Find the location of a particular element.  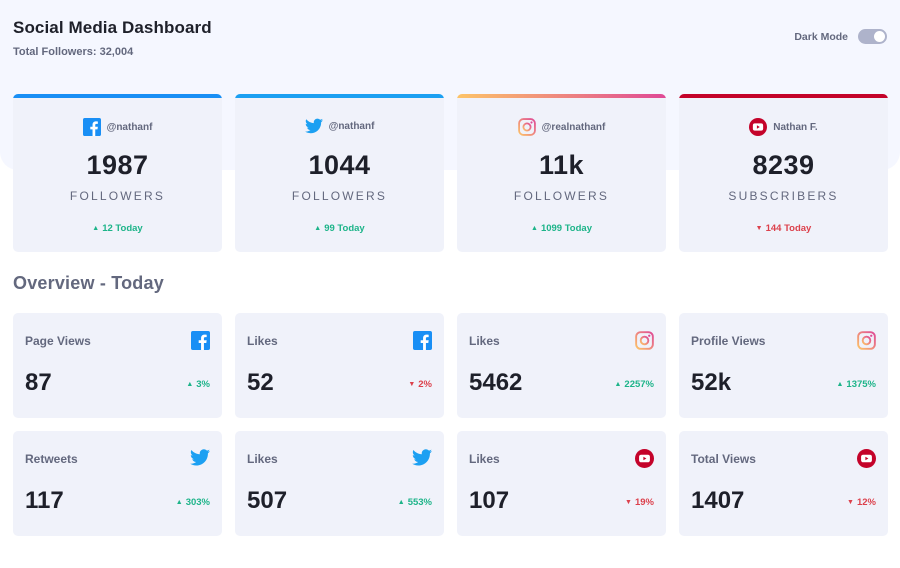

overview-card-facebook-likes: Likes 52 ▼ 2% is located at coordinates (339, 365).